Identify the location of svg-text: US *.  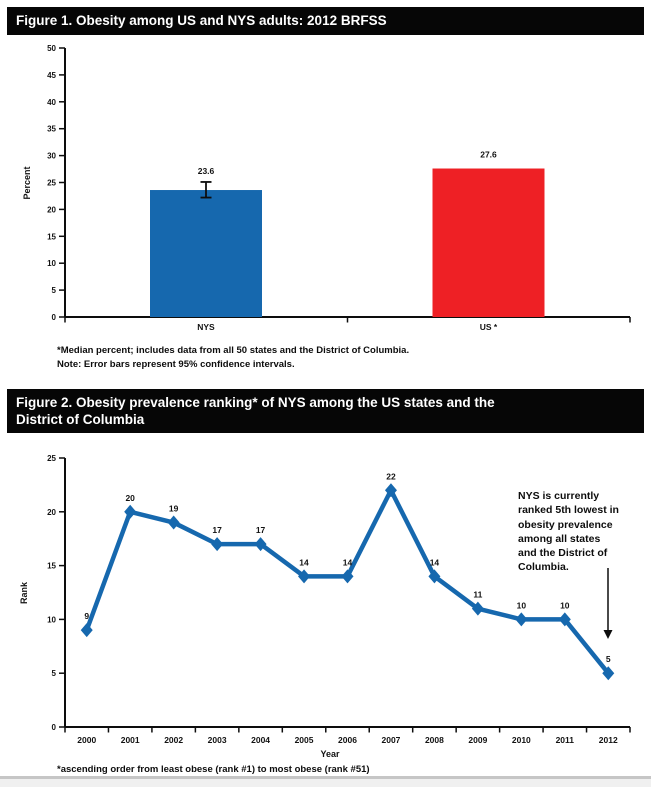
(489, 327).